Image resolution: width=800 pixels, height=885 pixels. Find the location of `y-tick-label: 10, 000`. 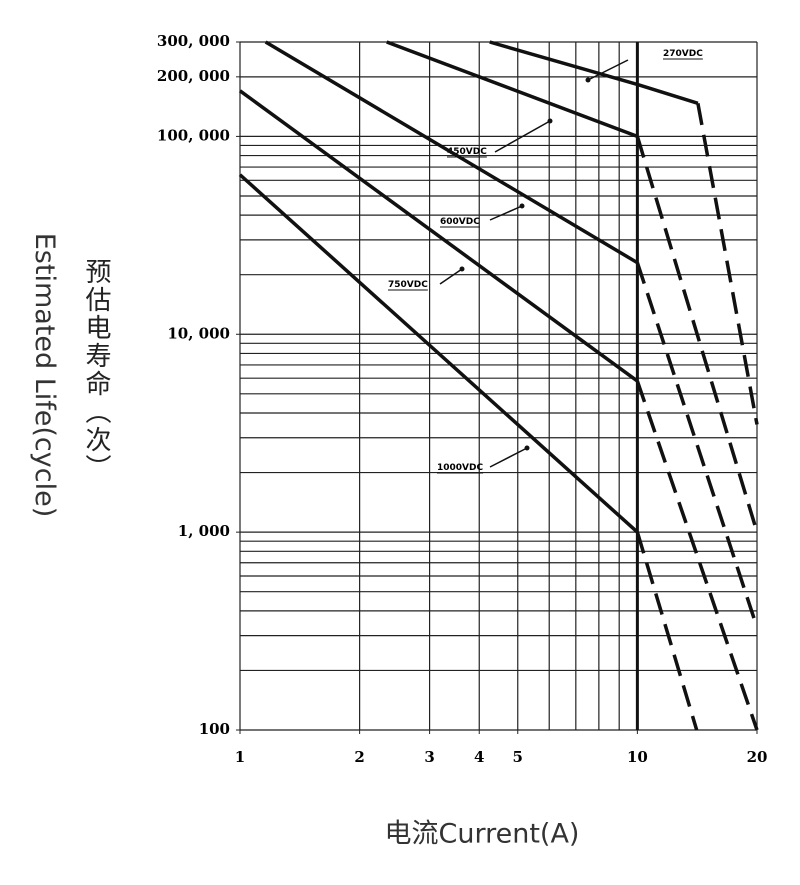

y-tick-label: 10, 000 is located at coordinates (198, 333).